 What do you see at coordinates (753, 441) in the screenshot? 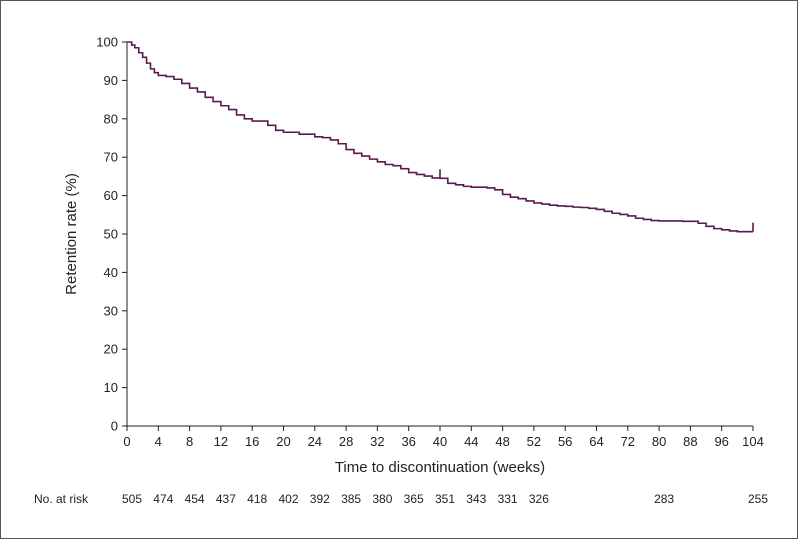
I see `x-tick-label: 104` at bounding box center [753, 441].